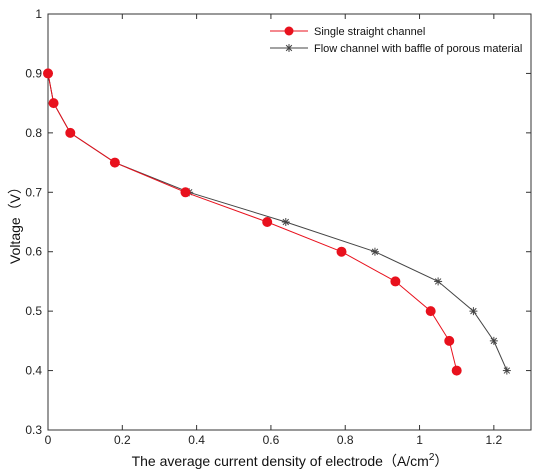 The height and width of the screenshot is (472, 550). I want to click on y-tick-label: 0.5, so click(33, 311).